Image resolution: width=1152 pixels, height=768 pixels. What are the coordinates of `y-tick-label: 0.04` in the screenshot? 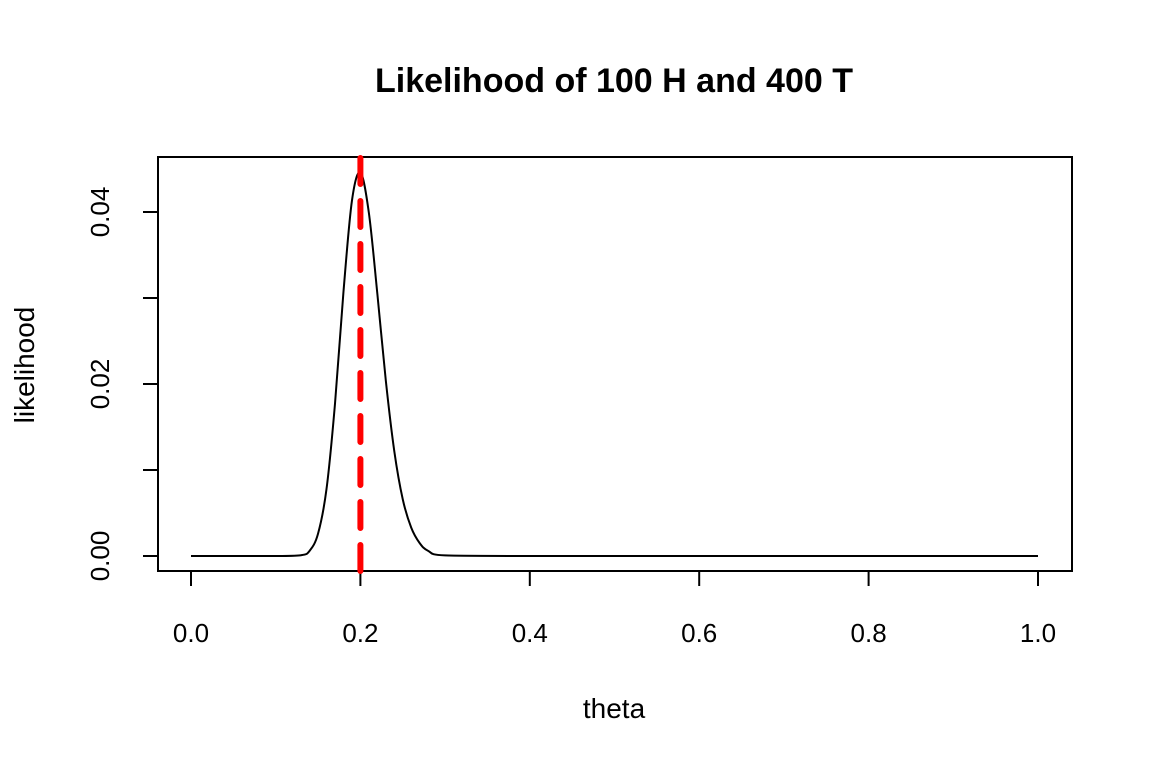 It's located at (100, 212).